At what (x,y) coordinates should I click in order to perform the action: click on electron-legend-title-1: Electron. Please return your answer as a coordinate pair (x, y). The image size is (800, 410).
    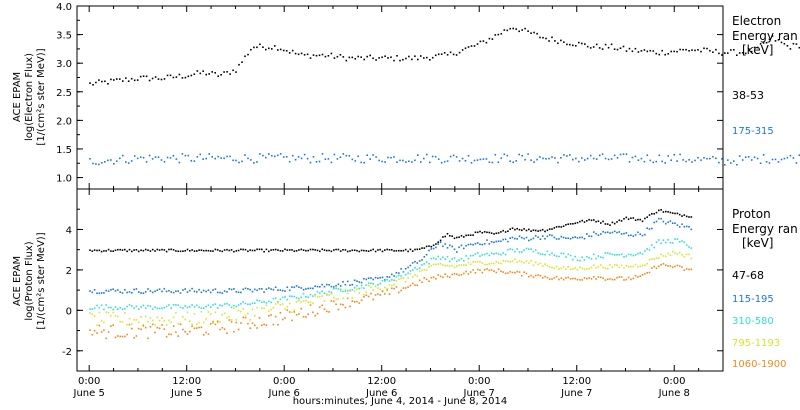
    Looking at the image, I should click on (756, 21).